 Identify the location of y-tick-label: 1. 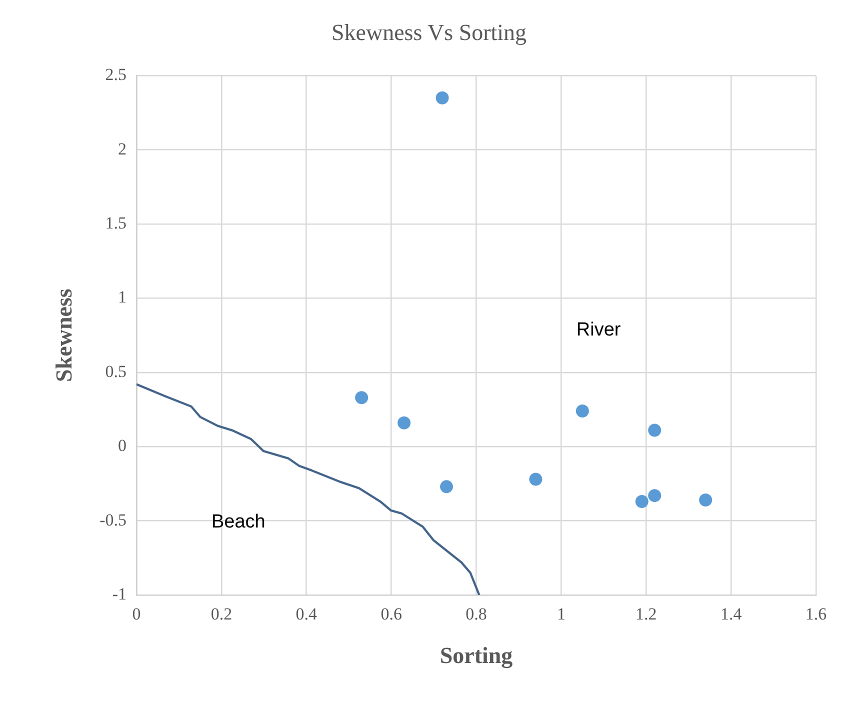
(122, 297).